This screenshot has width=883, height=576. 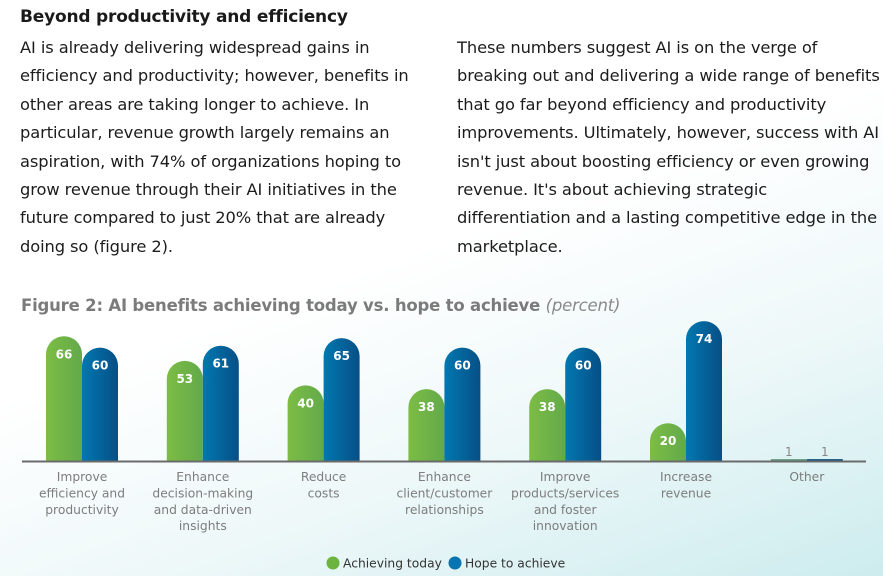 I want to click on category-label: efficiency and, so click(x=82, y=493).